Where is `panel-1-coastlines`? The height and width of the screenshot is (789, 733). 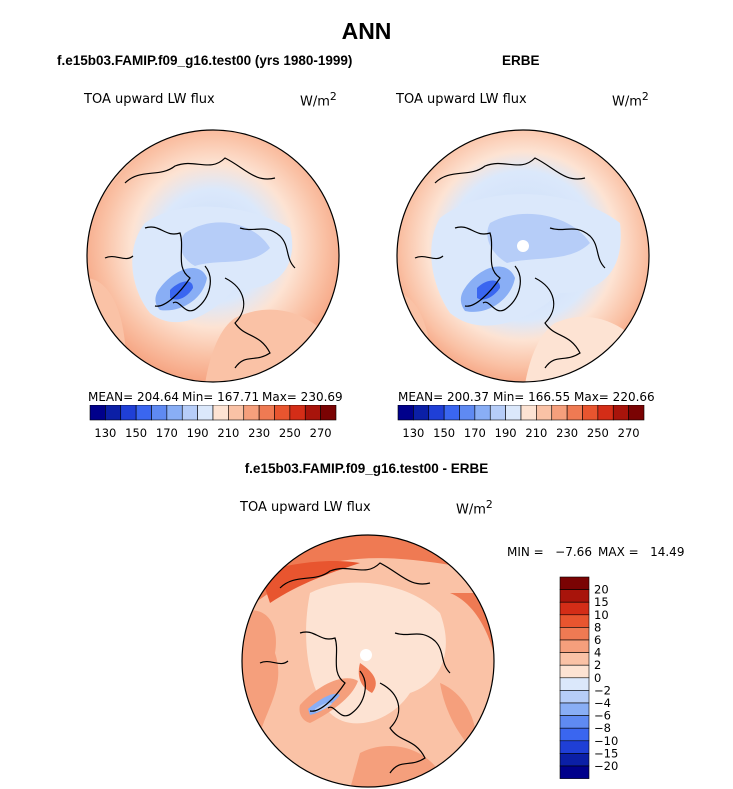
panel-1-coastlines is located at coordinates (200, 263).